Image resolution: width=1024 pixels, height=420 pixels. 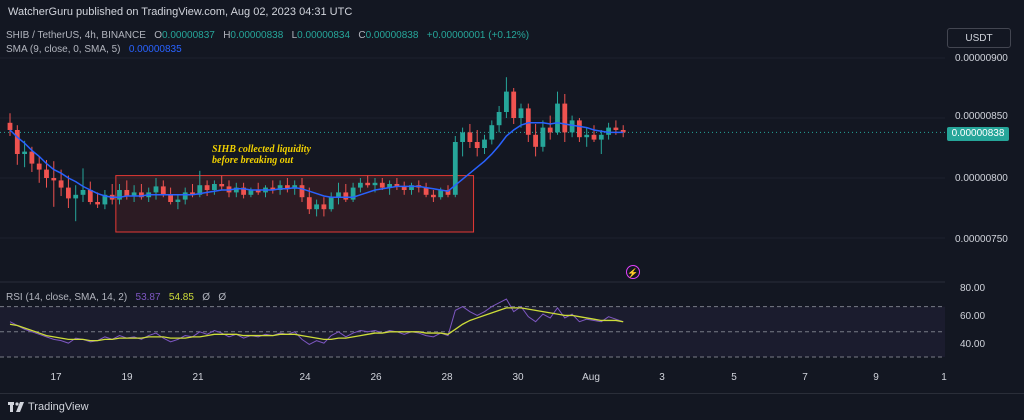 I want to click on symbol-name: SHIB / TetherUS, 4h, BINANCE, so click(x=76, y=35).